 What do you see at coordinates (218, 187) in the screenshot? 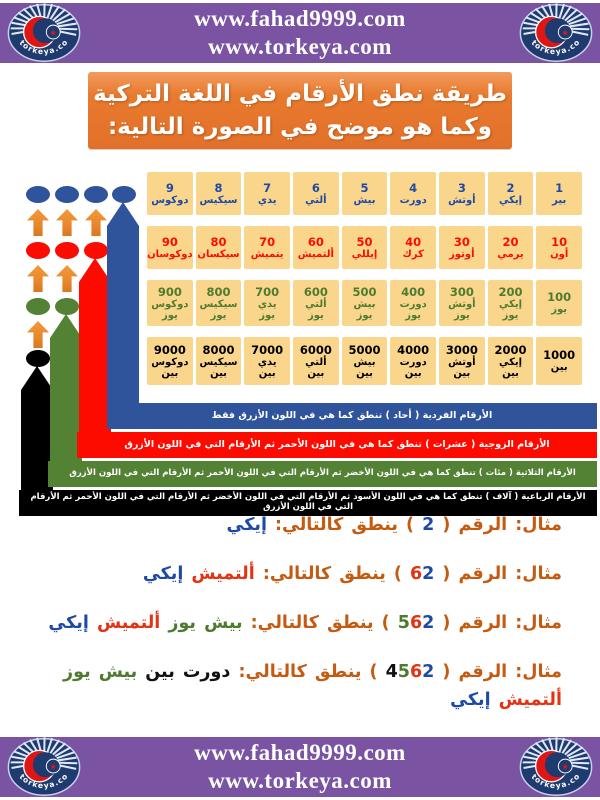
I see `cell-number: 8` at bounding box center [218, 187].